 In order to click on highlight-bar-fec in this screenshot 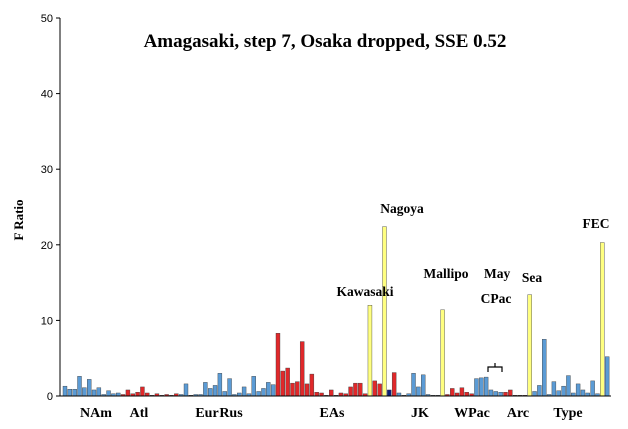, I will do `click(602, 319)`.